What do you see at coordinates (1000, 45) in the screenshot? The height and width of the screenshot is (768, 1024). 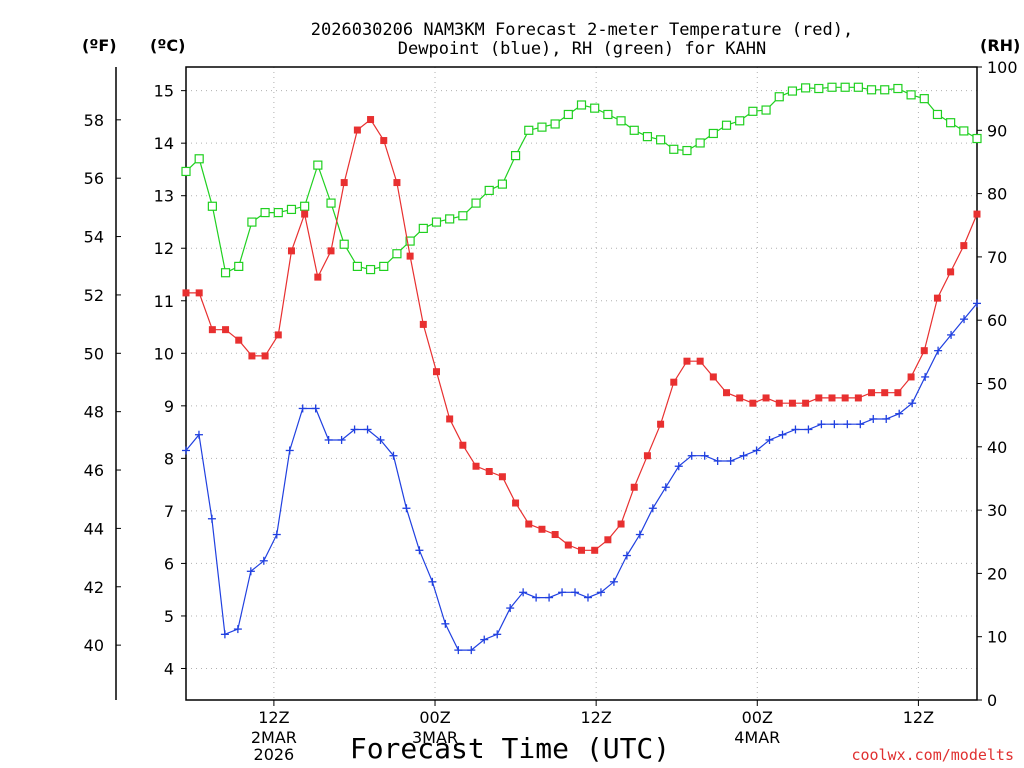 I see `rh-axis-unit: (RH)` at bounding box center [1000, 45].